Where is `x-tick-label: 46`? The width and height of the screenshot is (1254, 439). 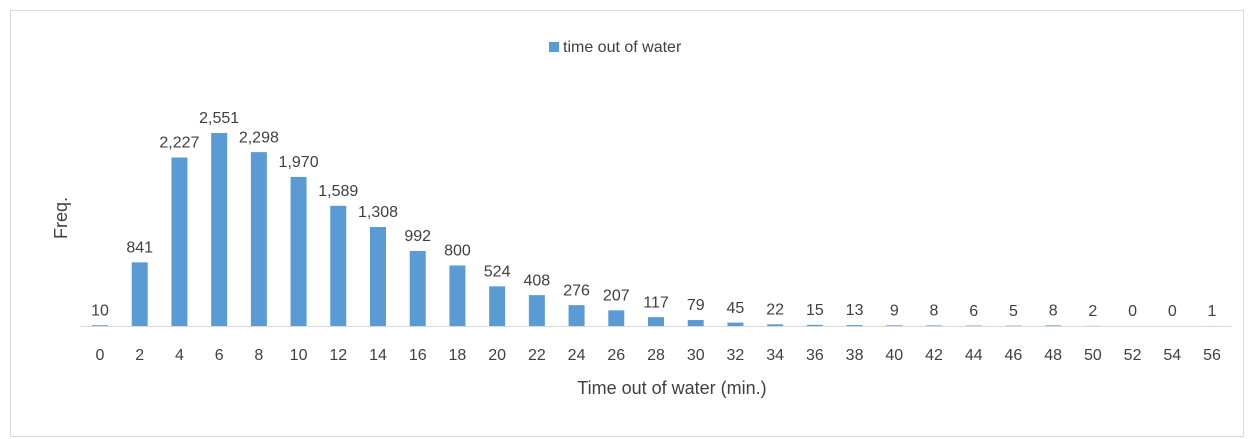
x-tick-label: 46 is located at coordinates (1014, 355).